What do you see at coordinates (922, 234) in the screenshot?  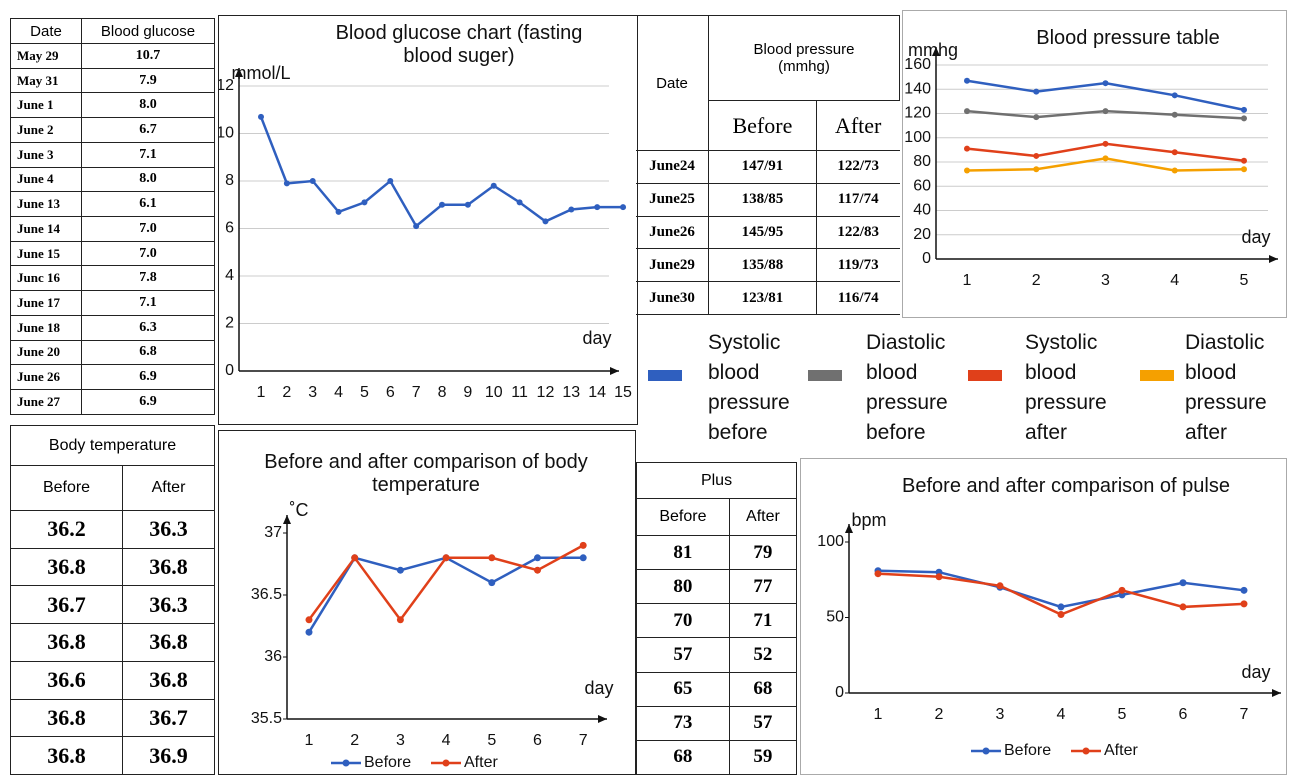 I see `y-tick-label: 20` at bounding box center [922, 234].